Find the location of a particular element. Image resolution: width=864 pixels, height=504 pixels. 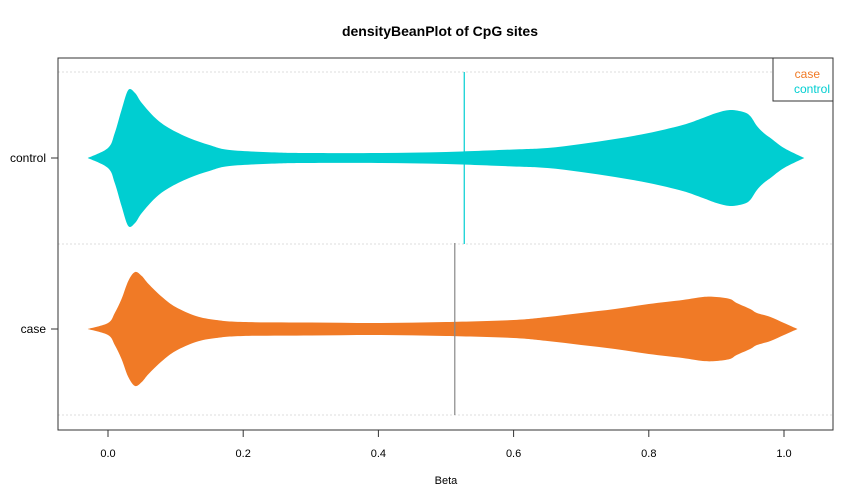

x-tick-label: 0.2 is located at coordinates (243, 454).